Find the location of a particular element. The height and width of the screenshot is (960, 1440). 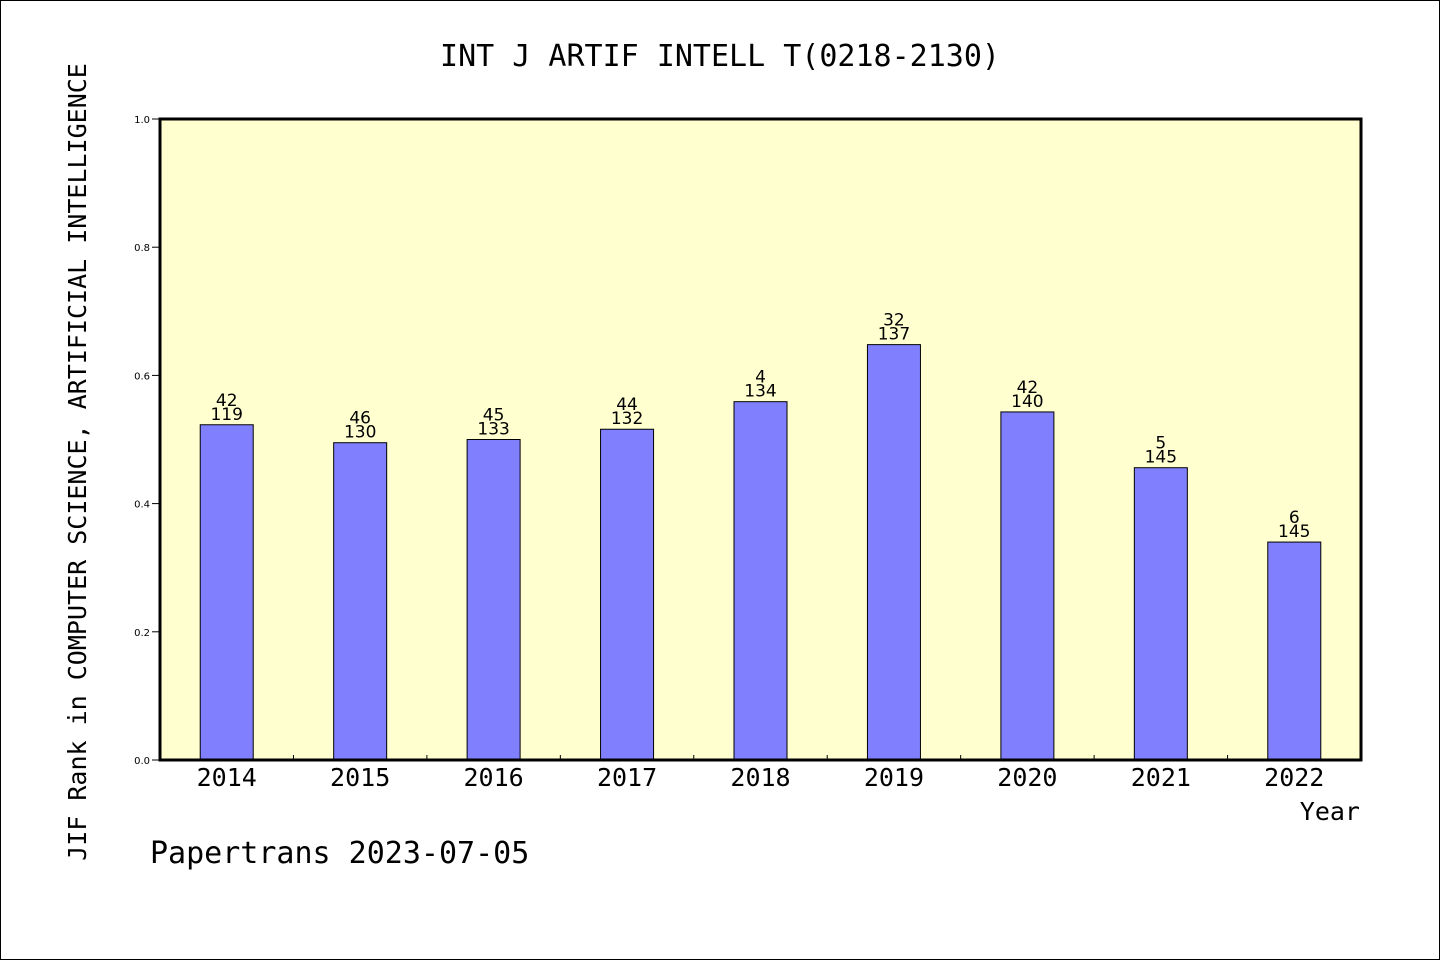

y-tick-label: 1.0 is located at coordinates (142, 120).